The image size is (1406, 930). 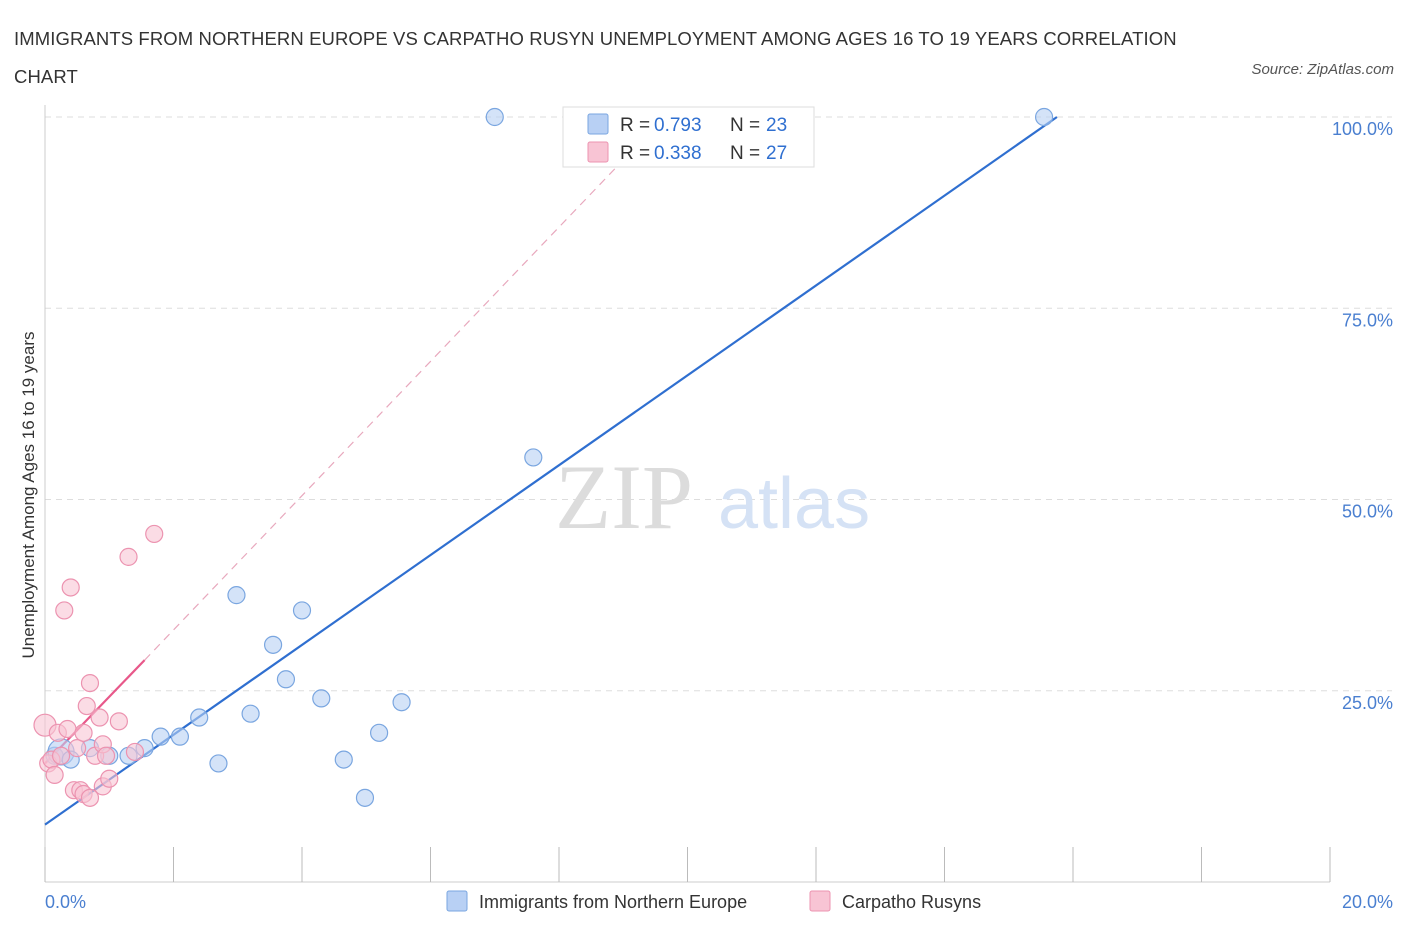 I want to click on x-tick-label-min: 0.0%, so click(x=65, y=902).